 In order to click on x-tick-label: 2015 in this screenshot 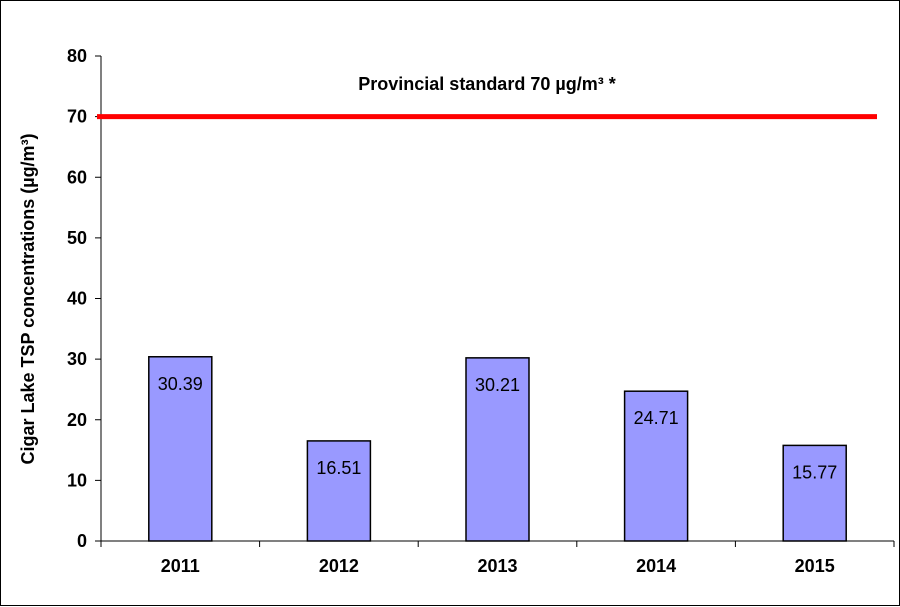, I will do `click(815, 566)`.